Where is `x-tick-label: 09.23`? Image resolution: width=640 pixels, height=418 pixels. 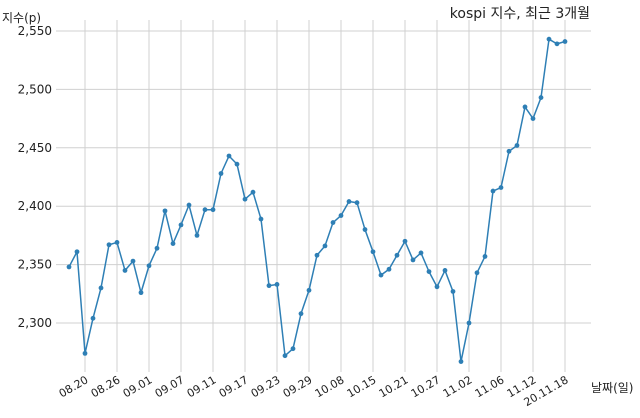
x-tick-label: 09.23 is located at coordinates (266, 386).